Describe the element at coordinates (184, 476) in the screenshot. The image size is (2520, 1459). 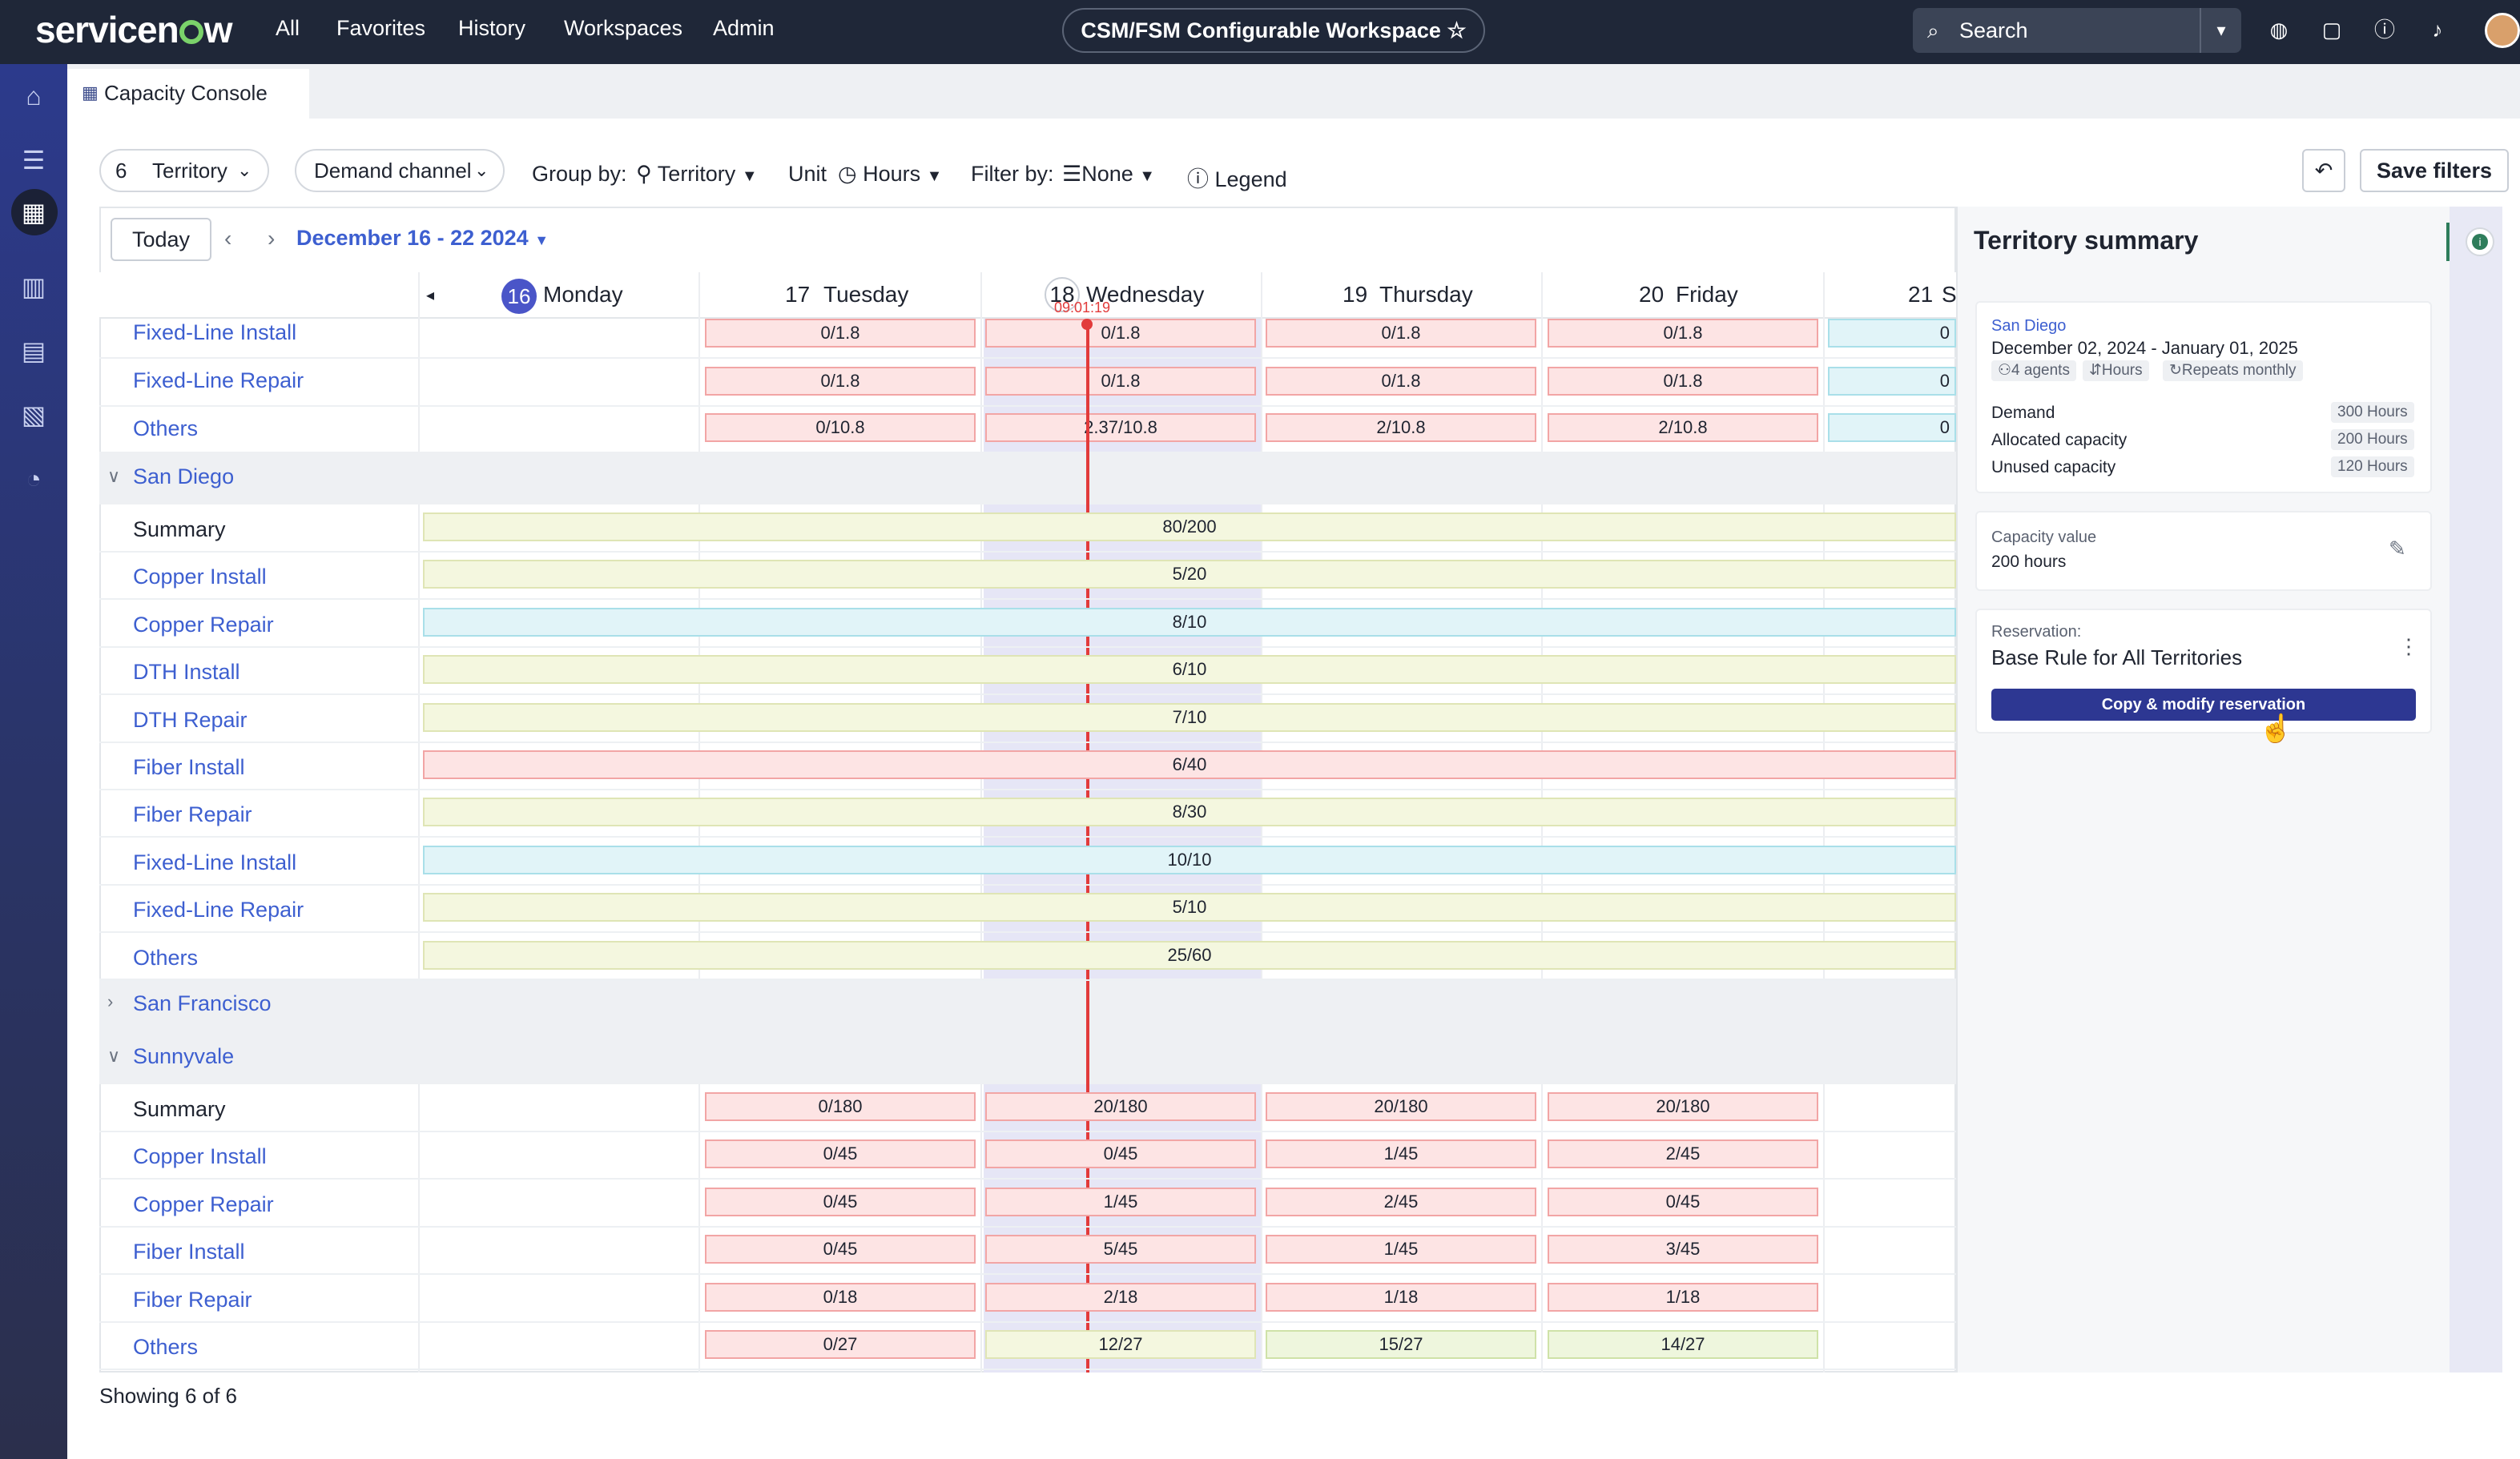
I see `group-label-san-diego: San Diego` at that location.